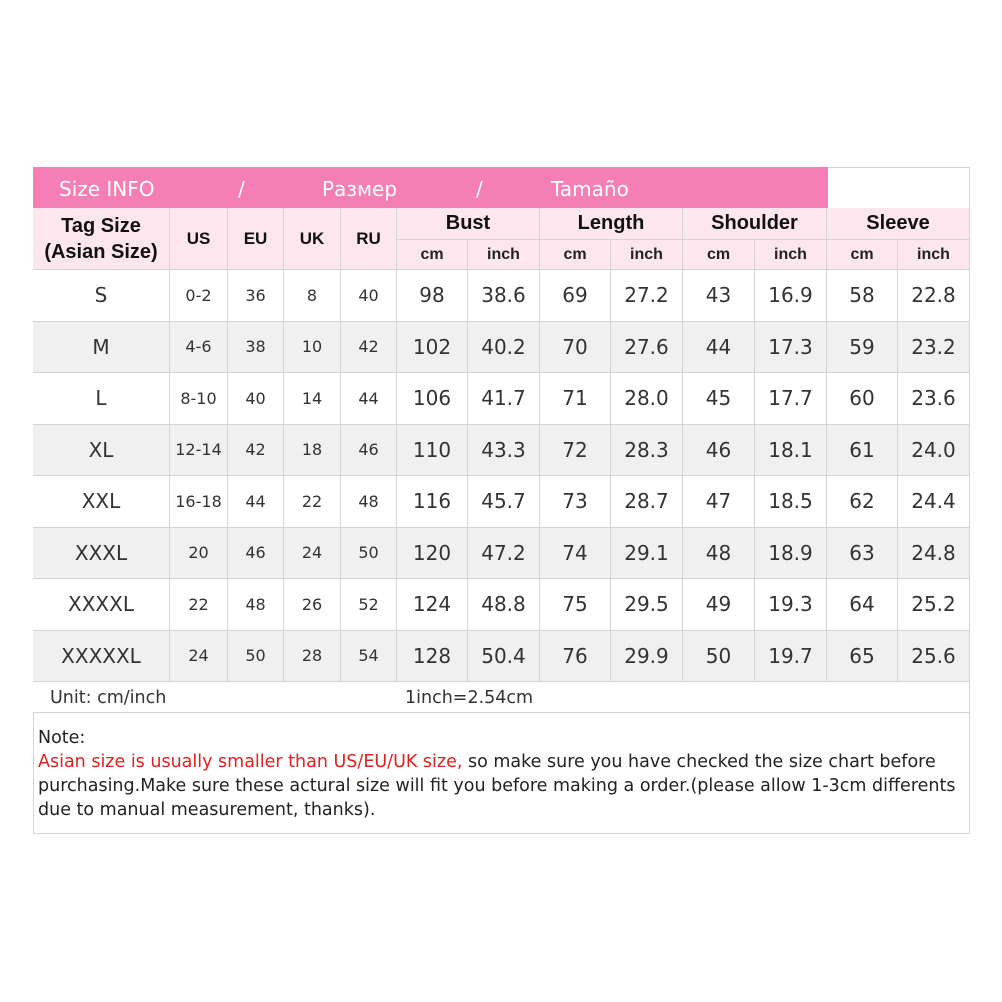 The width and height of the screenshot is (1002, 1002). What do you see at coordinates (369, 239) in the screenshot?
I see `header-cell: RU` at bounding box center [369, 239].